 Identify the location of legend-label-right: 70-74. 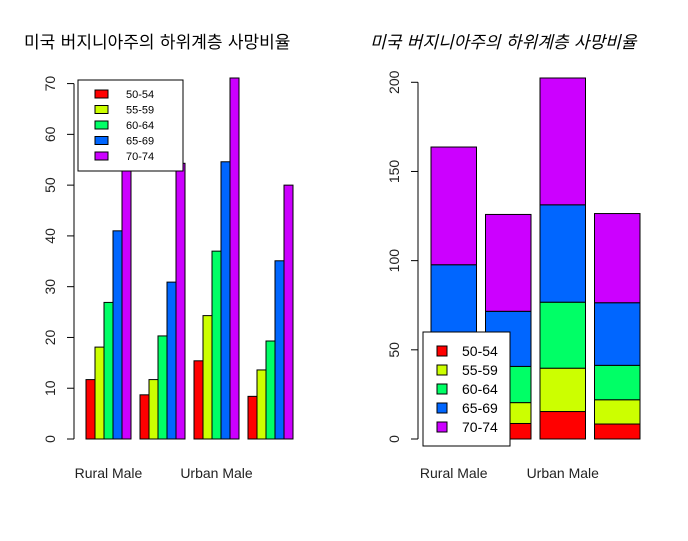
(480, 427).